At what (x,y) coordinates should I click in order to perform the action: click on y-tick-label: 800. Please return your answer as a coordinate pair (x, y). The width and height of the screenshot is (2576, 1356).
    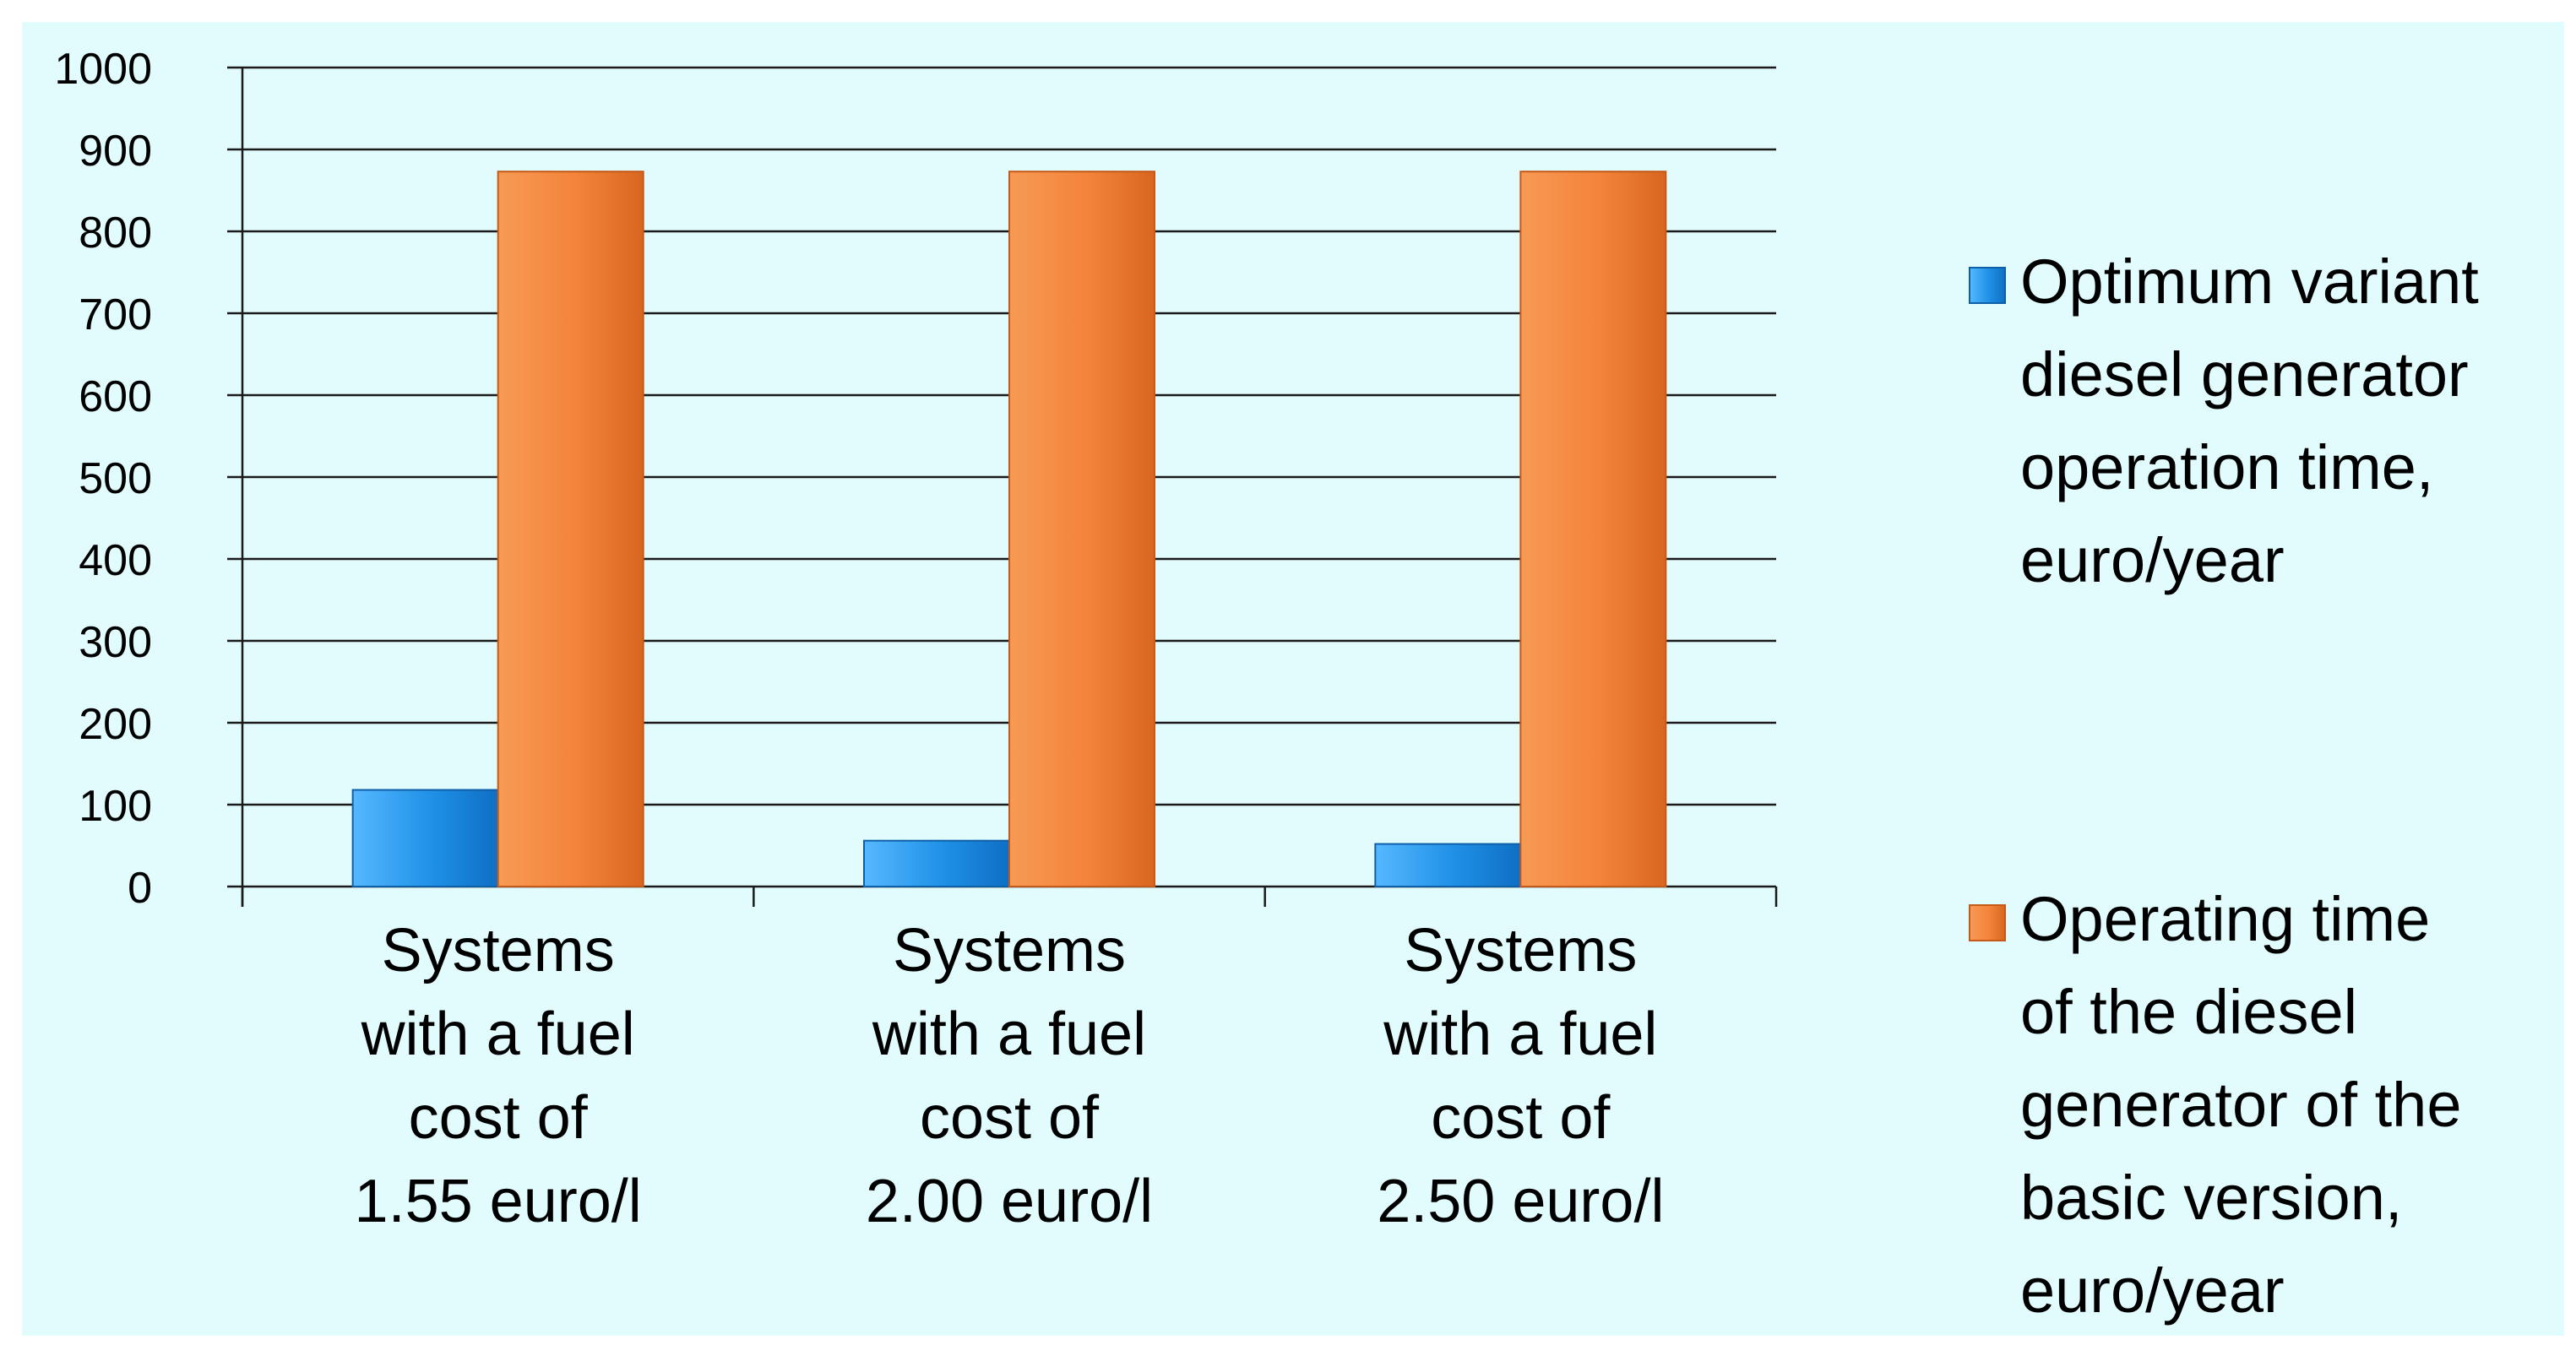
    Looking at the image, I should click on (115, 234).